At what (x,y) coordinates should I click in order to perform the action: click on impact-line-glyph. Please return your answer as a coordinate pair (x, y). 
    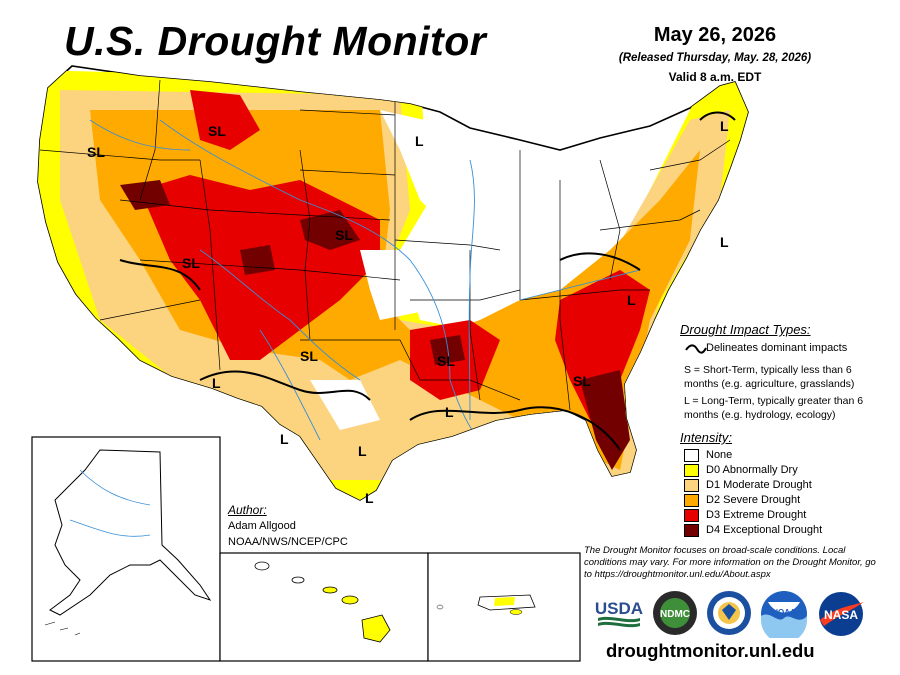
    Looking at the image, I should click on (696, 349).